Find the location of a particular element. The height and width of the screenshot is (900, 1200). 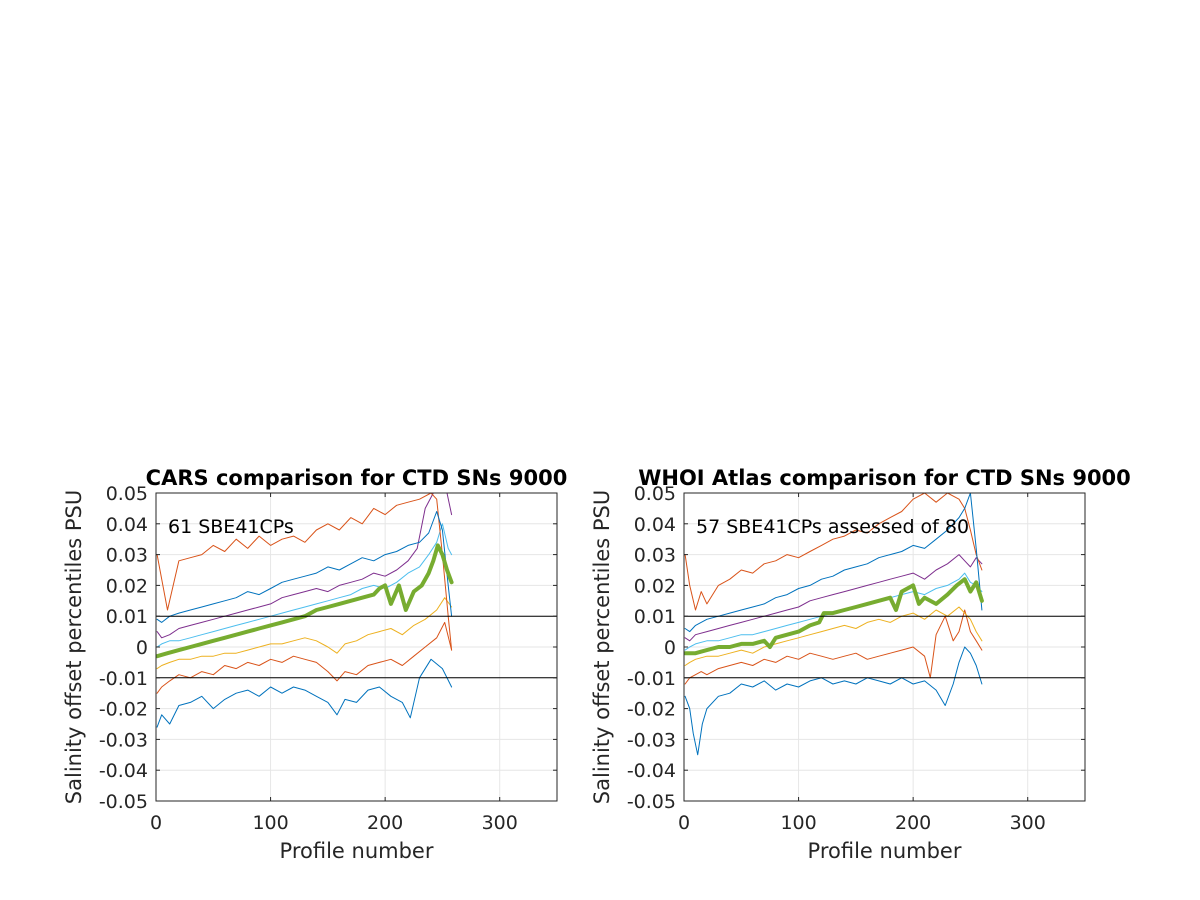

chart-title: CARS comparison for CTD SNs 9000 is located at coordinates (357, 478).